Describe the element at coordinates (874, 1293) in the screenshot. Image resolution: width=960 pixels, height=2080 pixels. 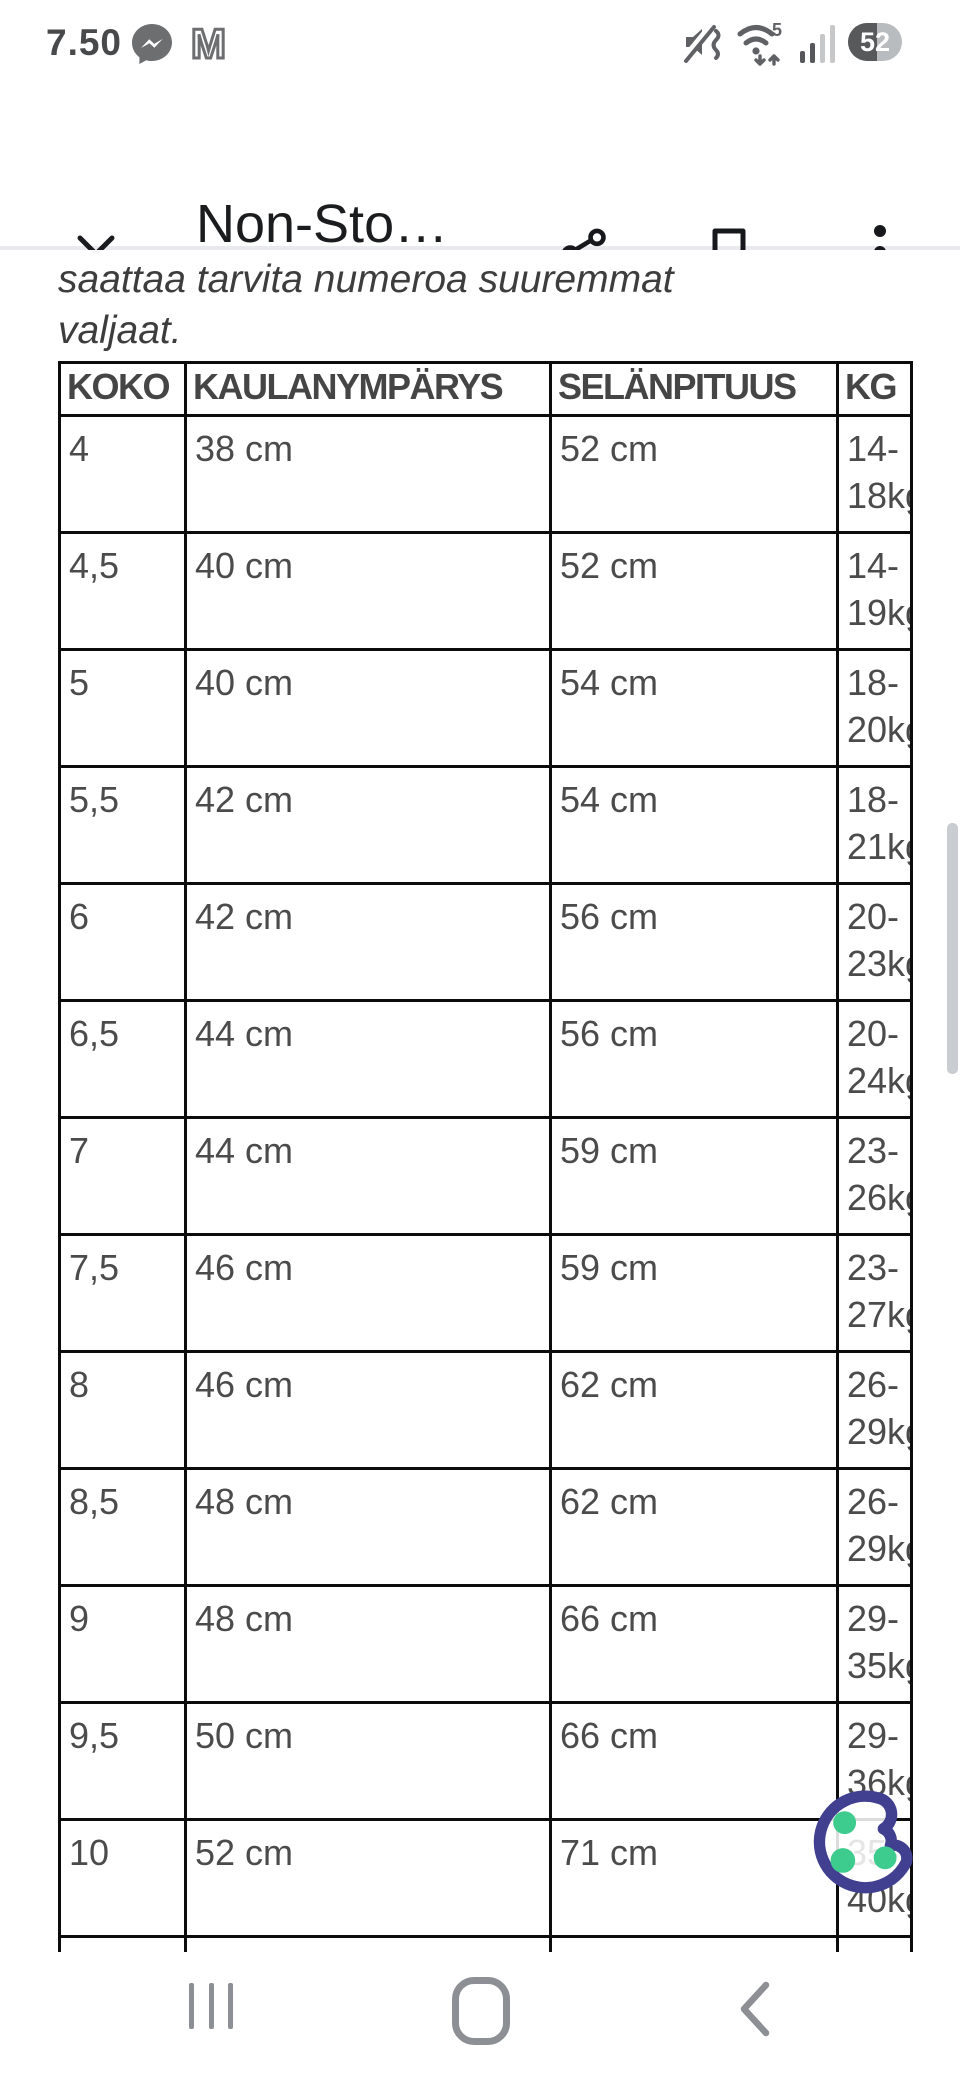
I see `cell-kg: 23-27kg` at that location.